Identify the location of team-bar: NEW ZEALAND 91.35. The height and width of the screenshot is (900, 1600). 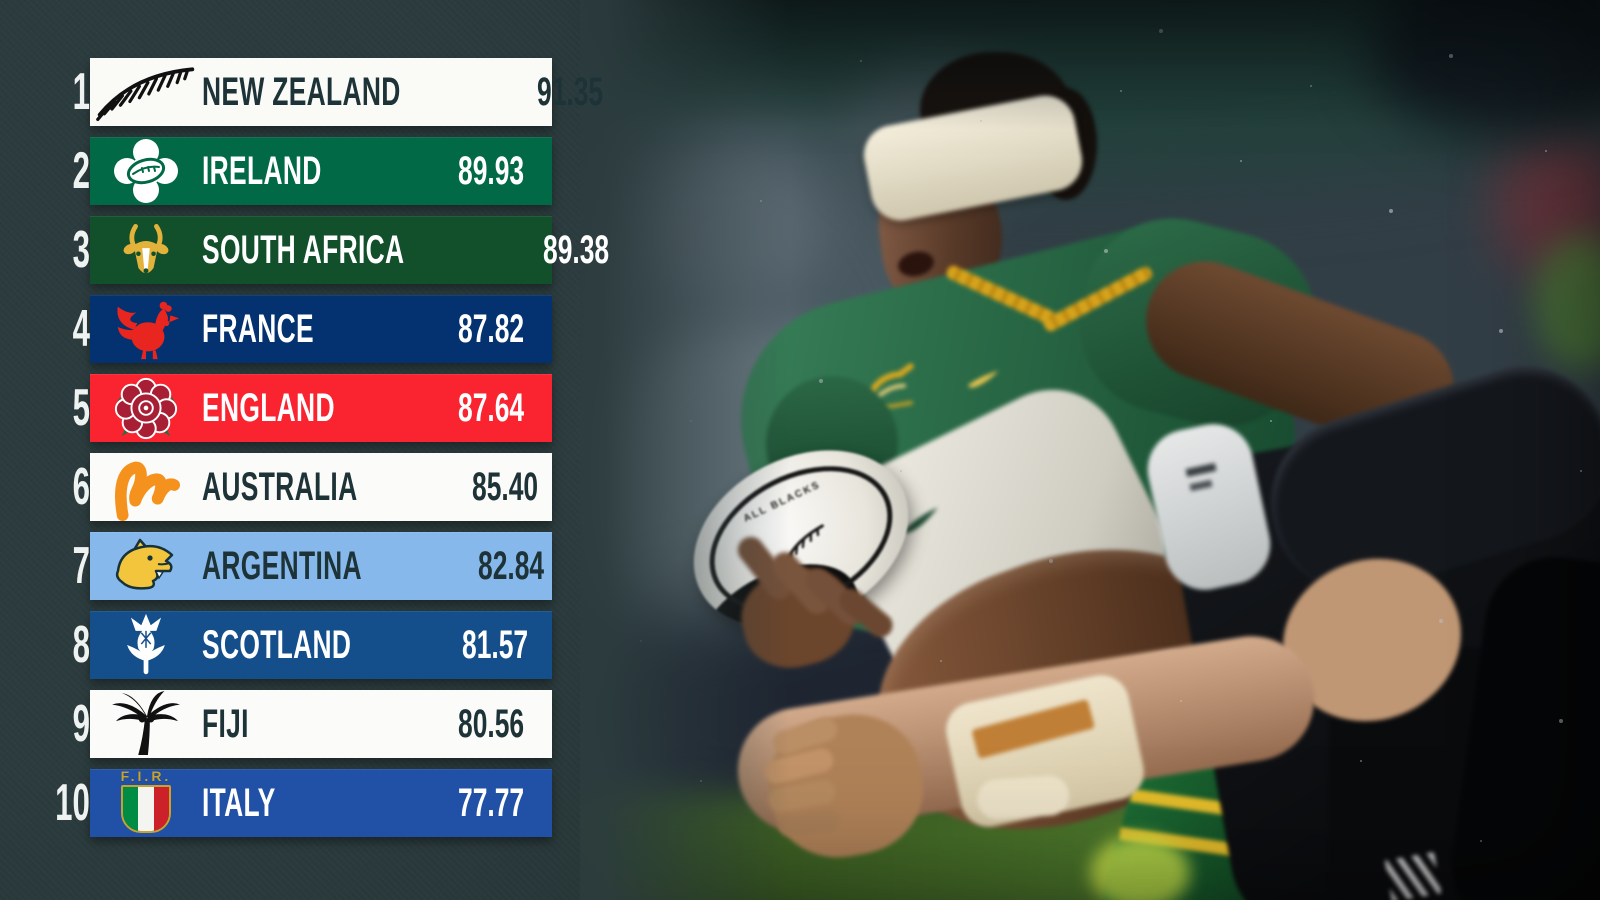
(346, 92).